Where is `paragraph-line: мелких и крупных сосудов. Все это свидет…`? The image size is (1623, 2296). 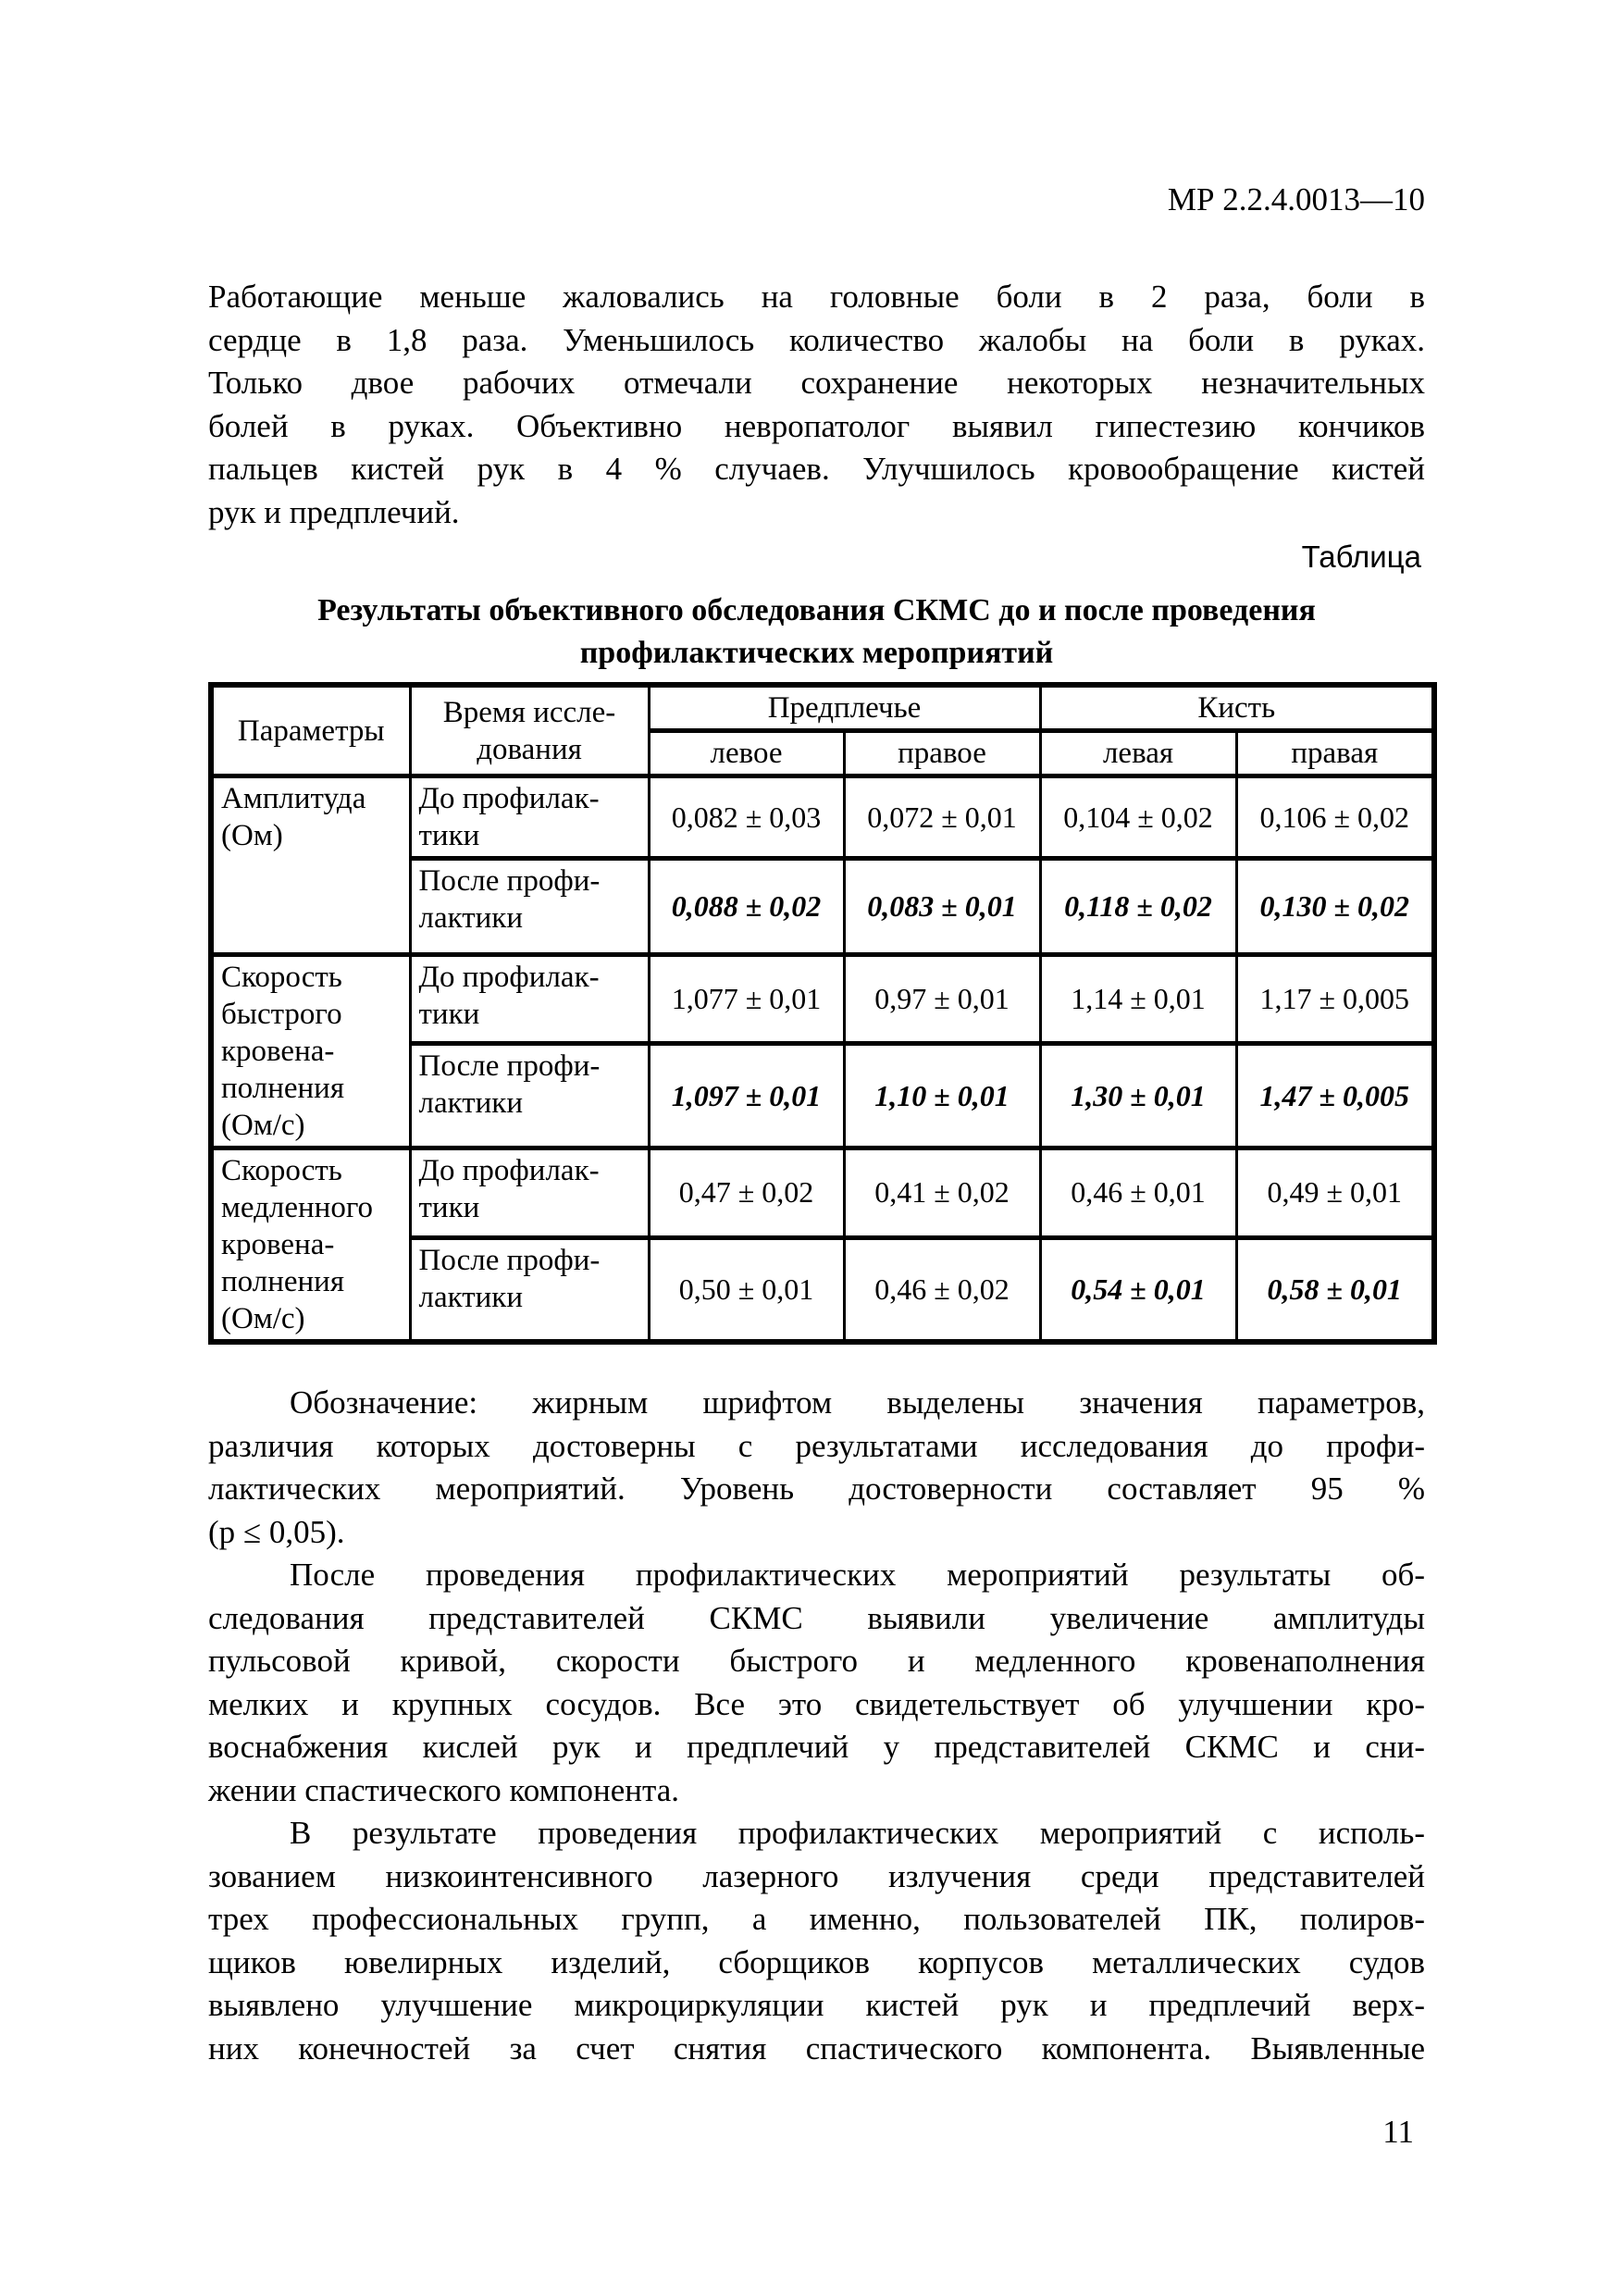 paragraph-line: мелких и крупных сосудов. Все это свидет… is located at coordinates (816, 1704).